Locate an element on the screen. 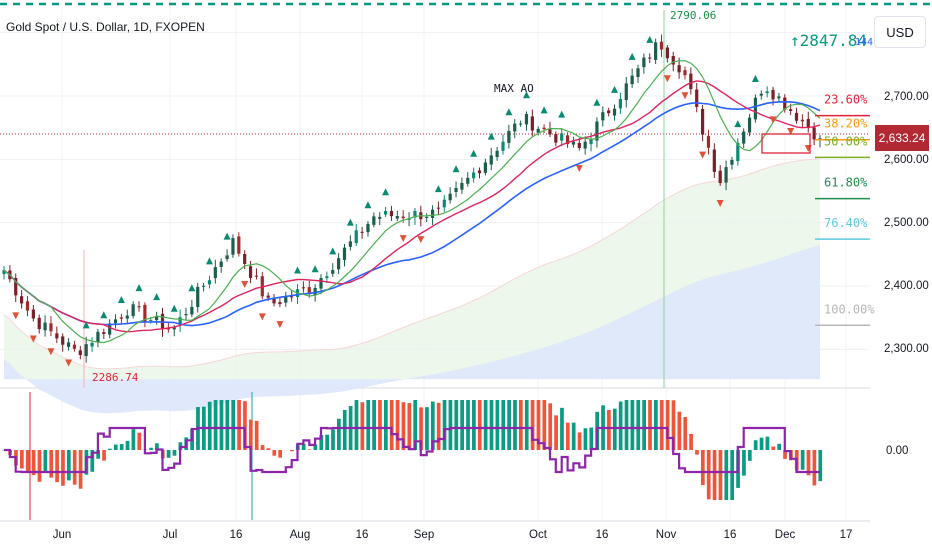 The image size is (932, 550). range-box is located at coordinates (786, 143).